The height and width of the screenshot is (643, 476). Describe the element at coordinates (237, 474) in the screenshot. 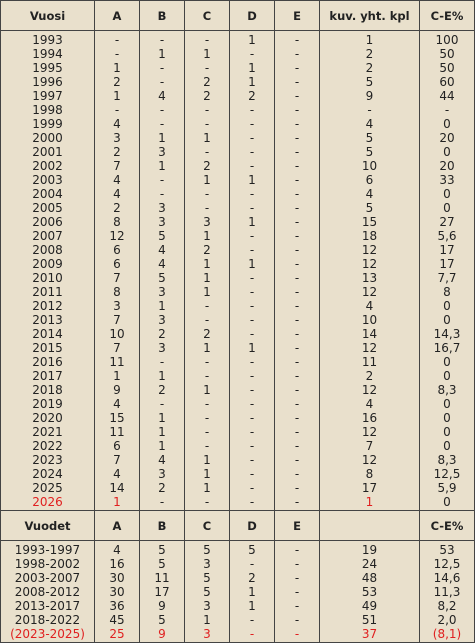

I see `year-row: 2024 4 3 1- -8 12,5` at that location.